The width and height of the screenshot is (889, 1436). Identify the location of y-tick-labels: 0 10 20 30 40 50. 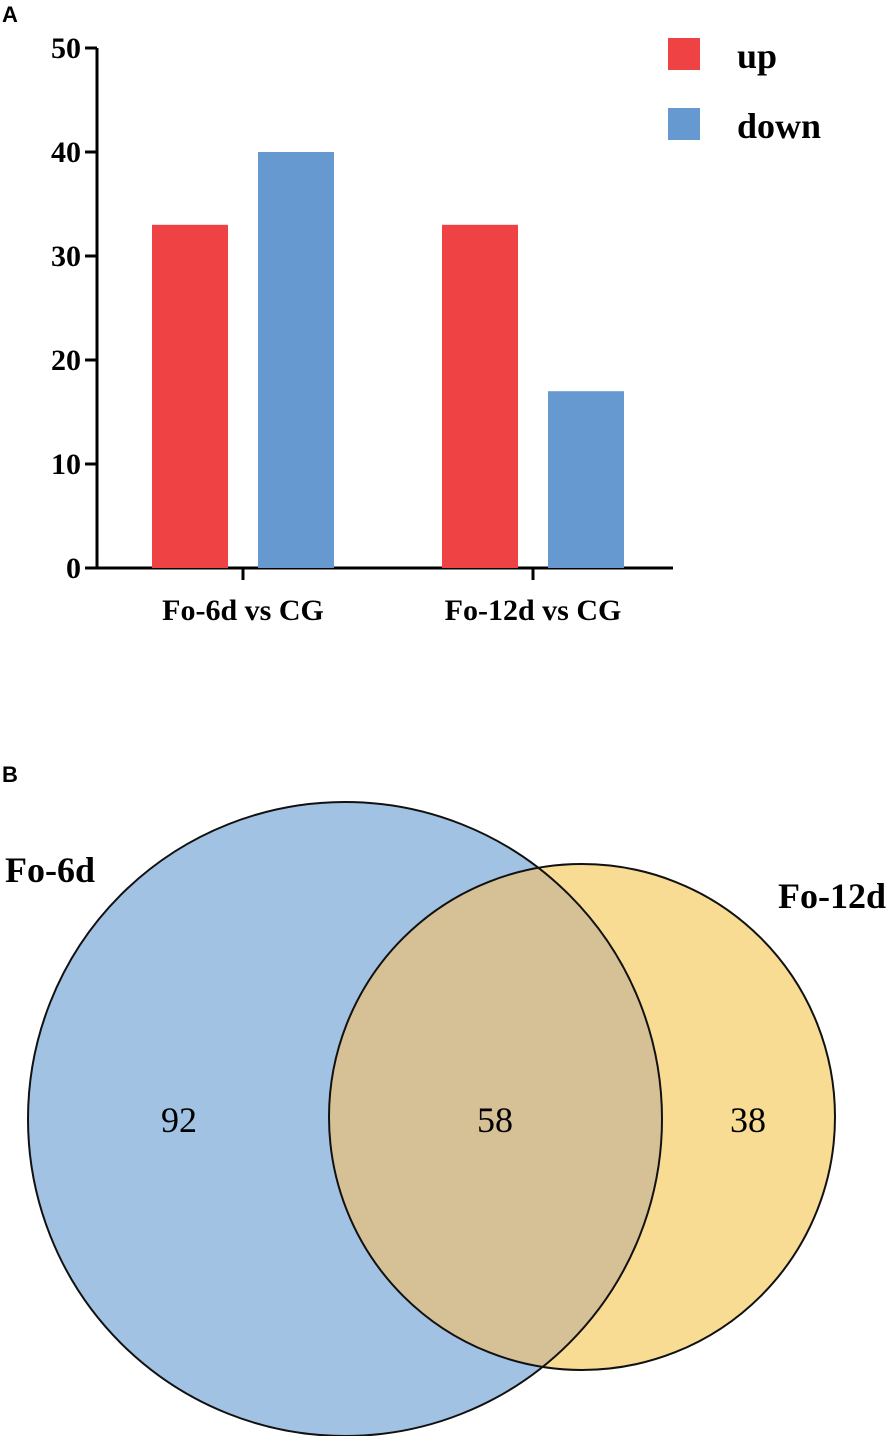
(66, 308).